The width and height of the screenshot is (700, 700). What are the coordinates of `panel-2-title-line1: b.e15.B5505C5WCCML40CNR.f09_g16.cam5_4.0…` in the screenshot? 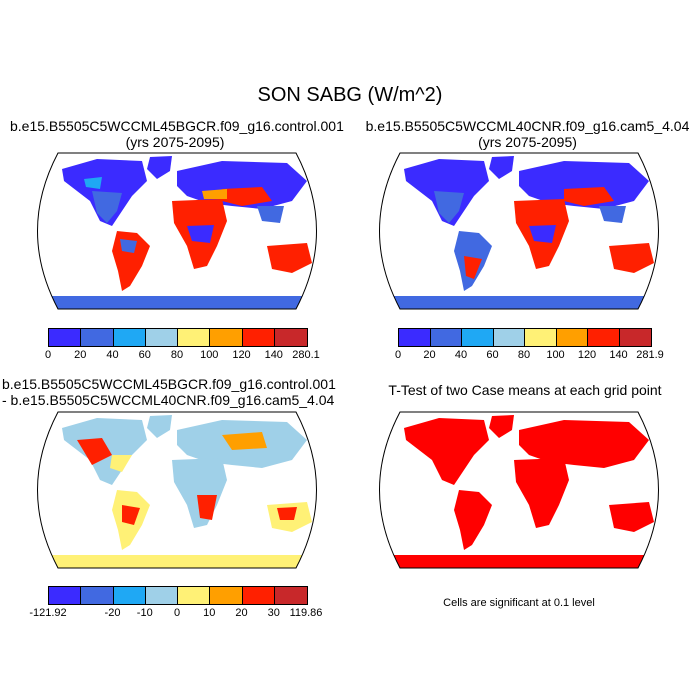 It's located at (527, 126).